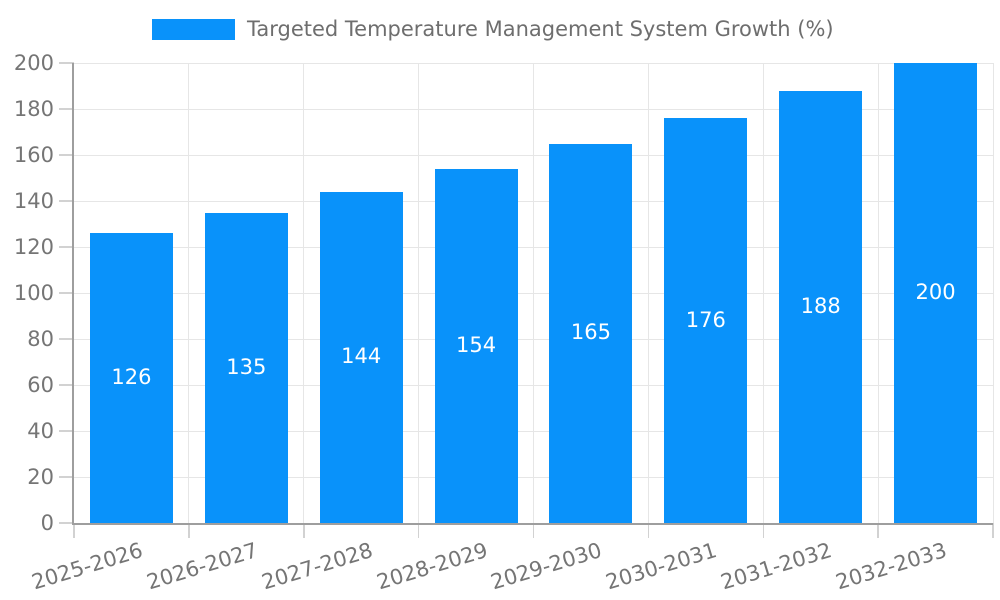 The width and height of the screenshot is (1000, 600). I want to click on y-tick-label: 40, so click(40, 431).